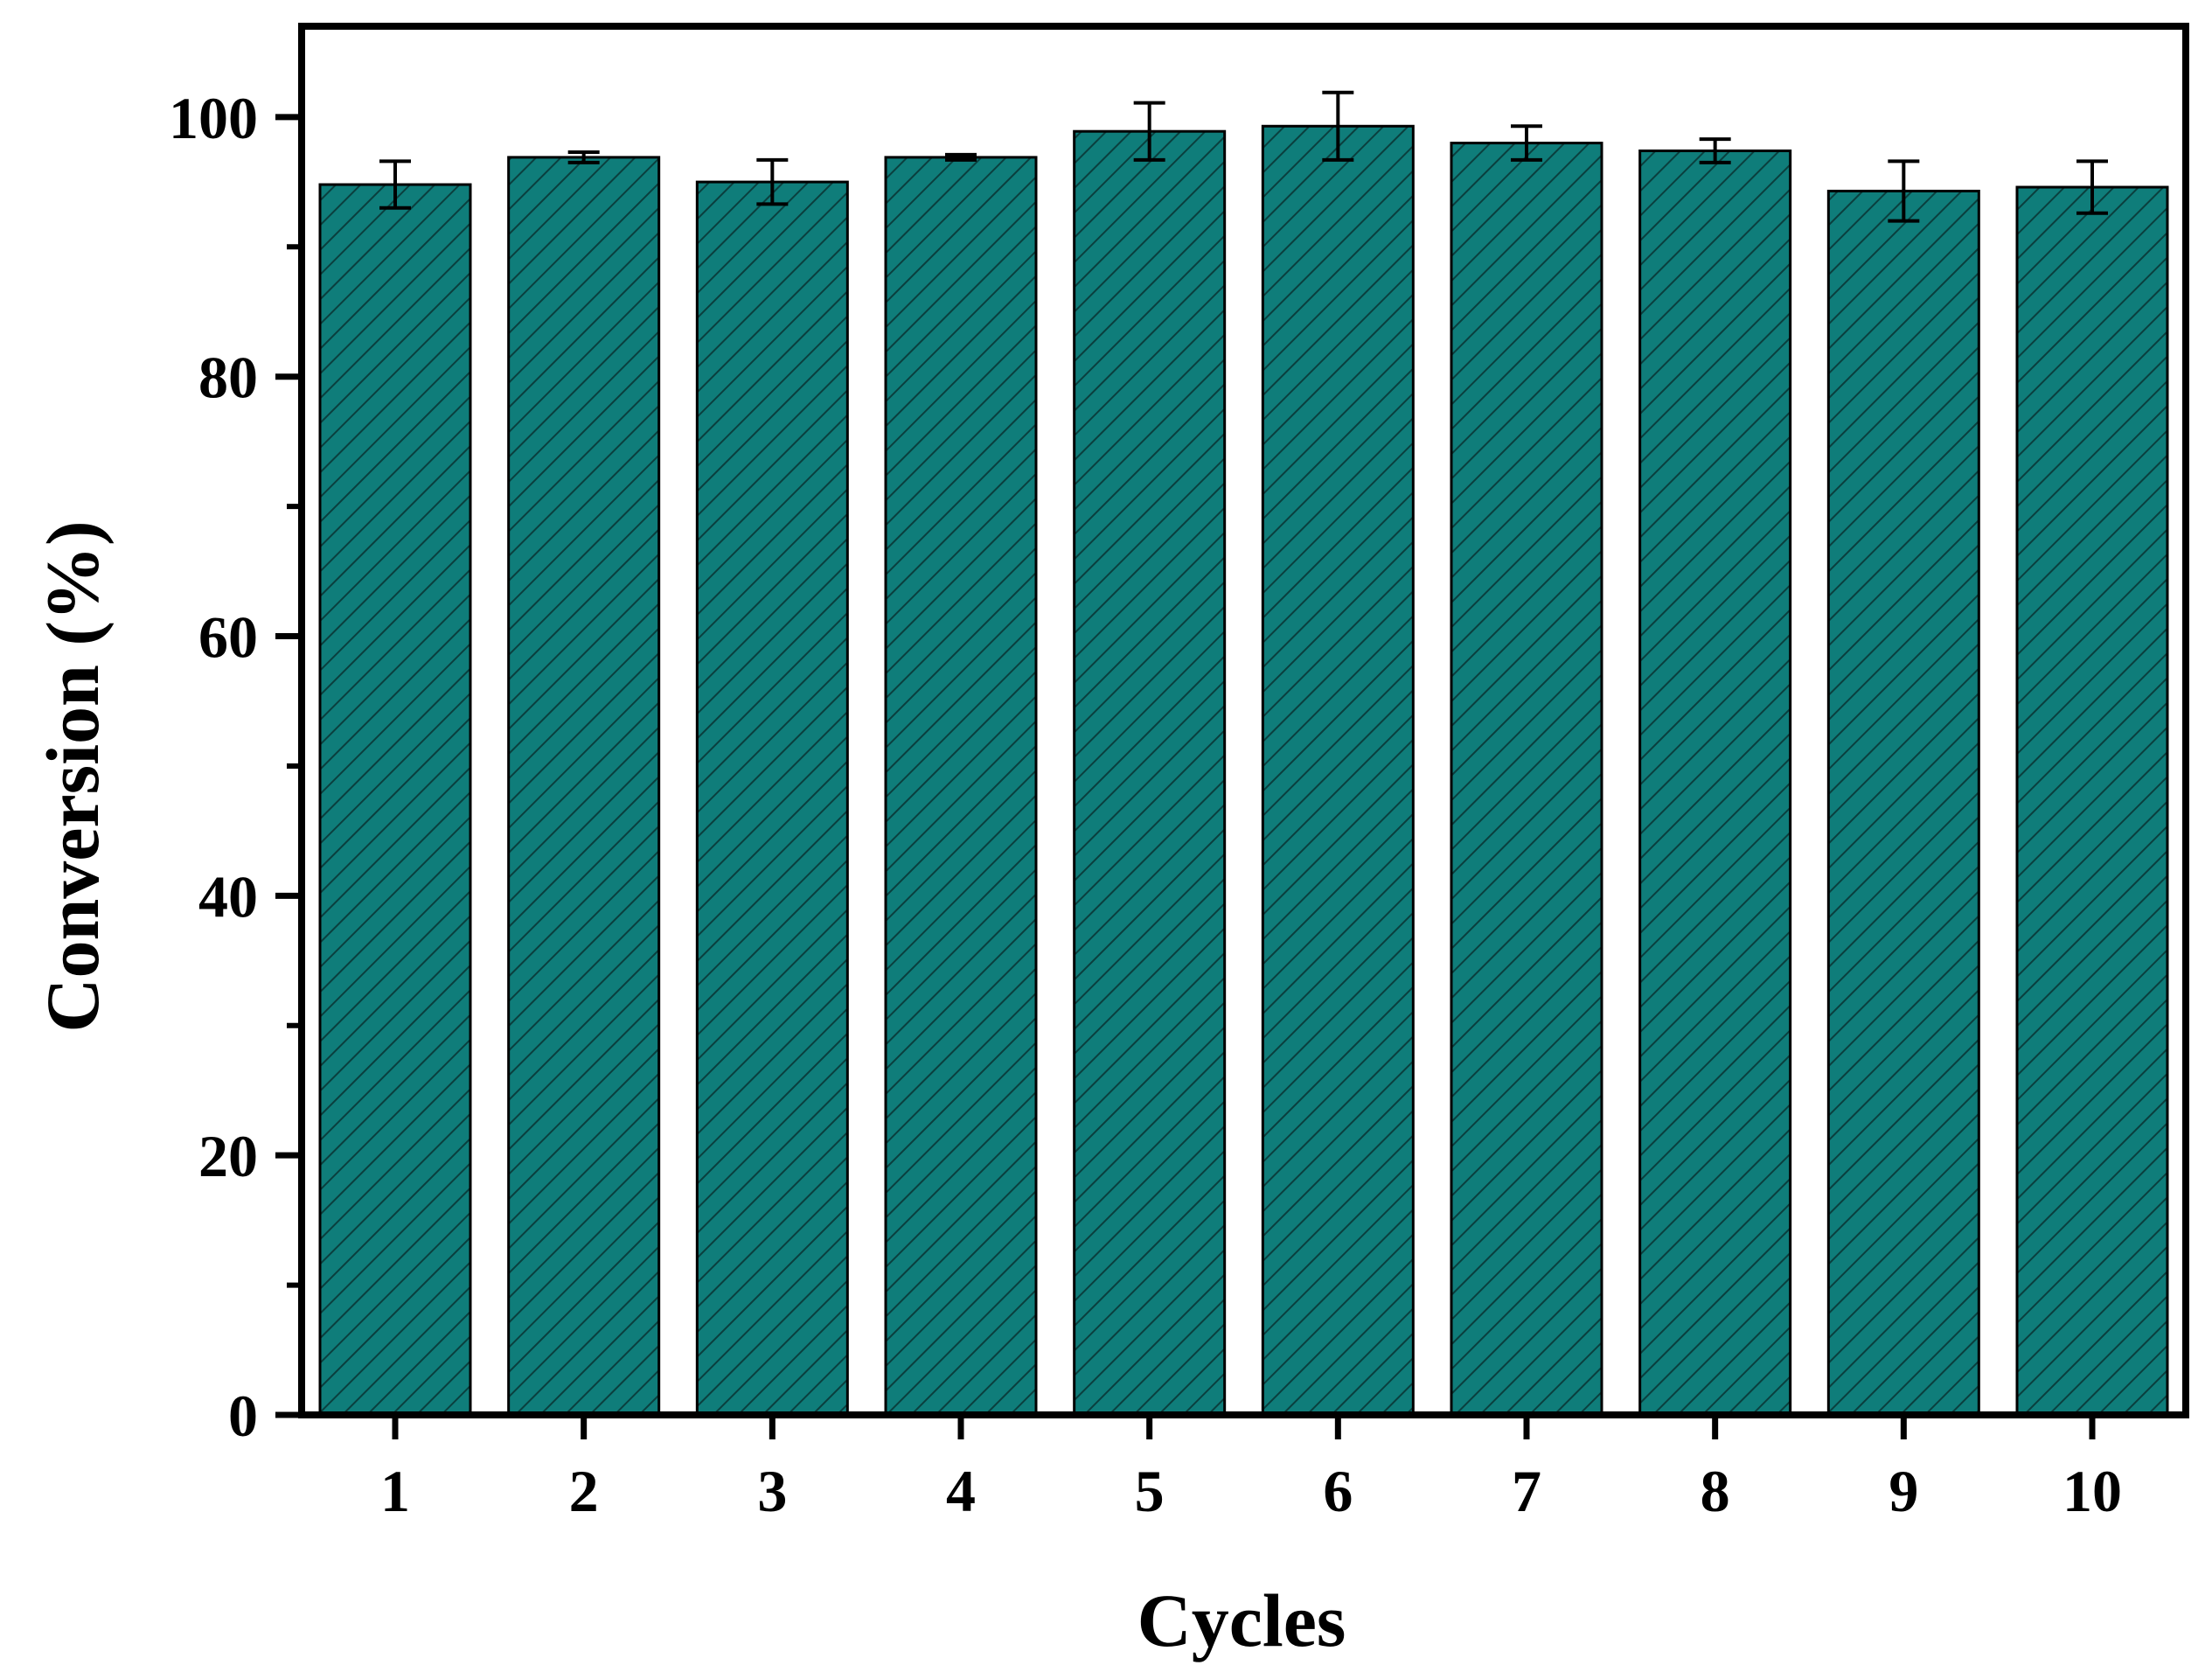  What do you see at coordinates (1150, 1491) in the screenshot?
I see `x-tick-label: 5` at bounding box center [1150, 1491].